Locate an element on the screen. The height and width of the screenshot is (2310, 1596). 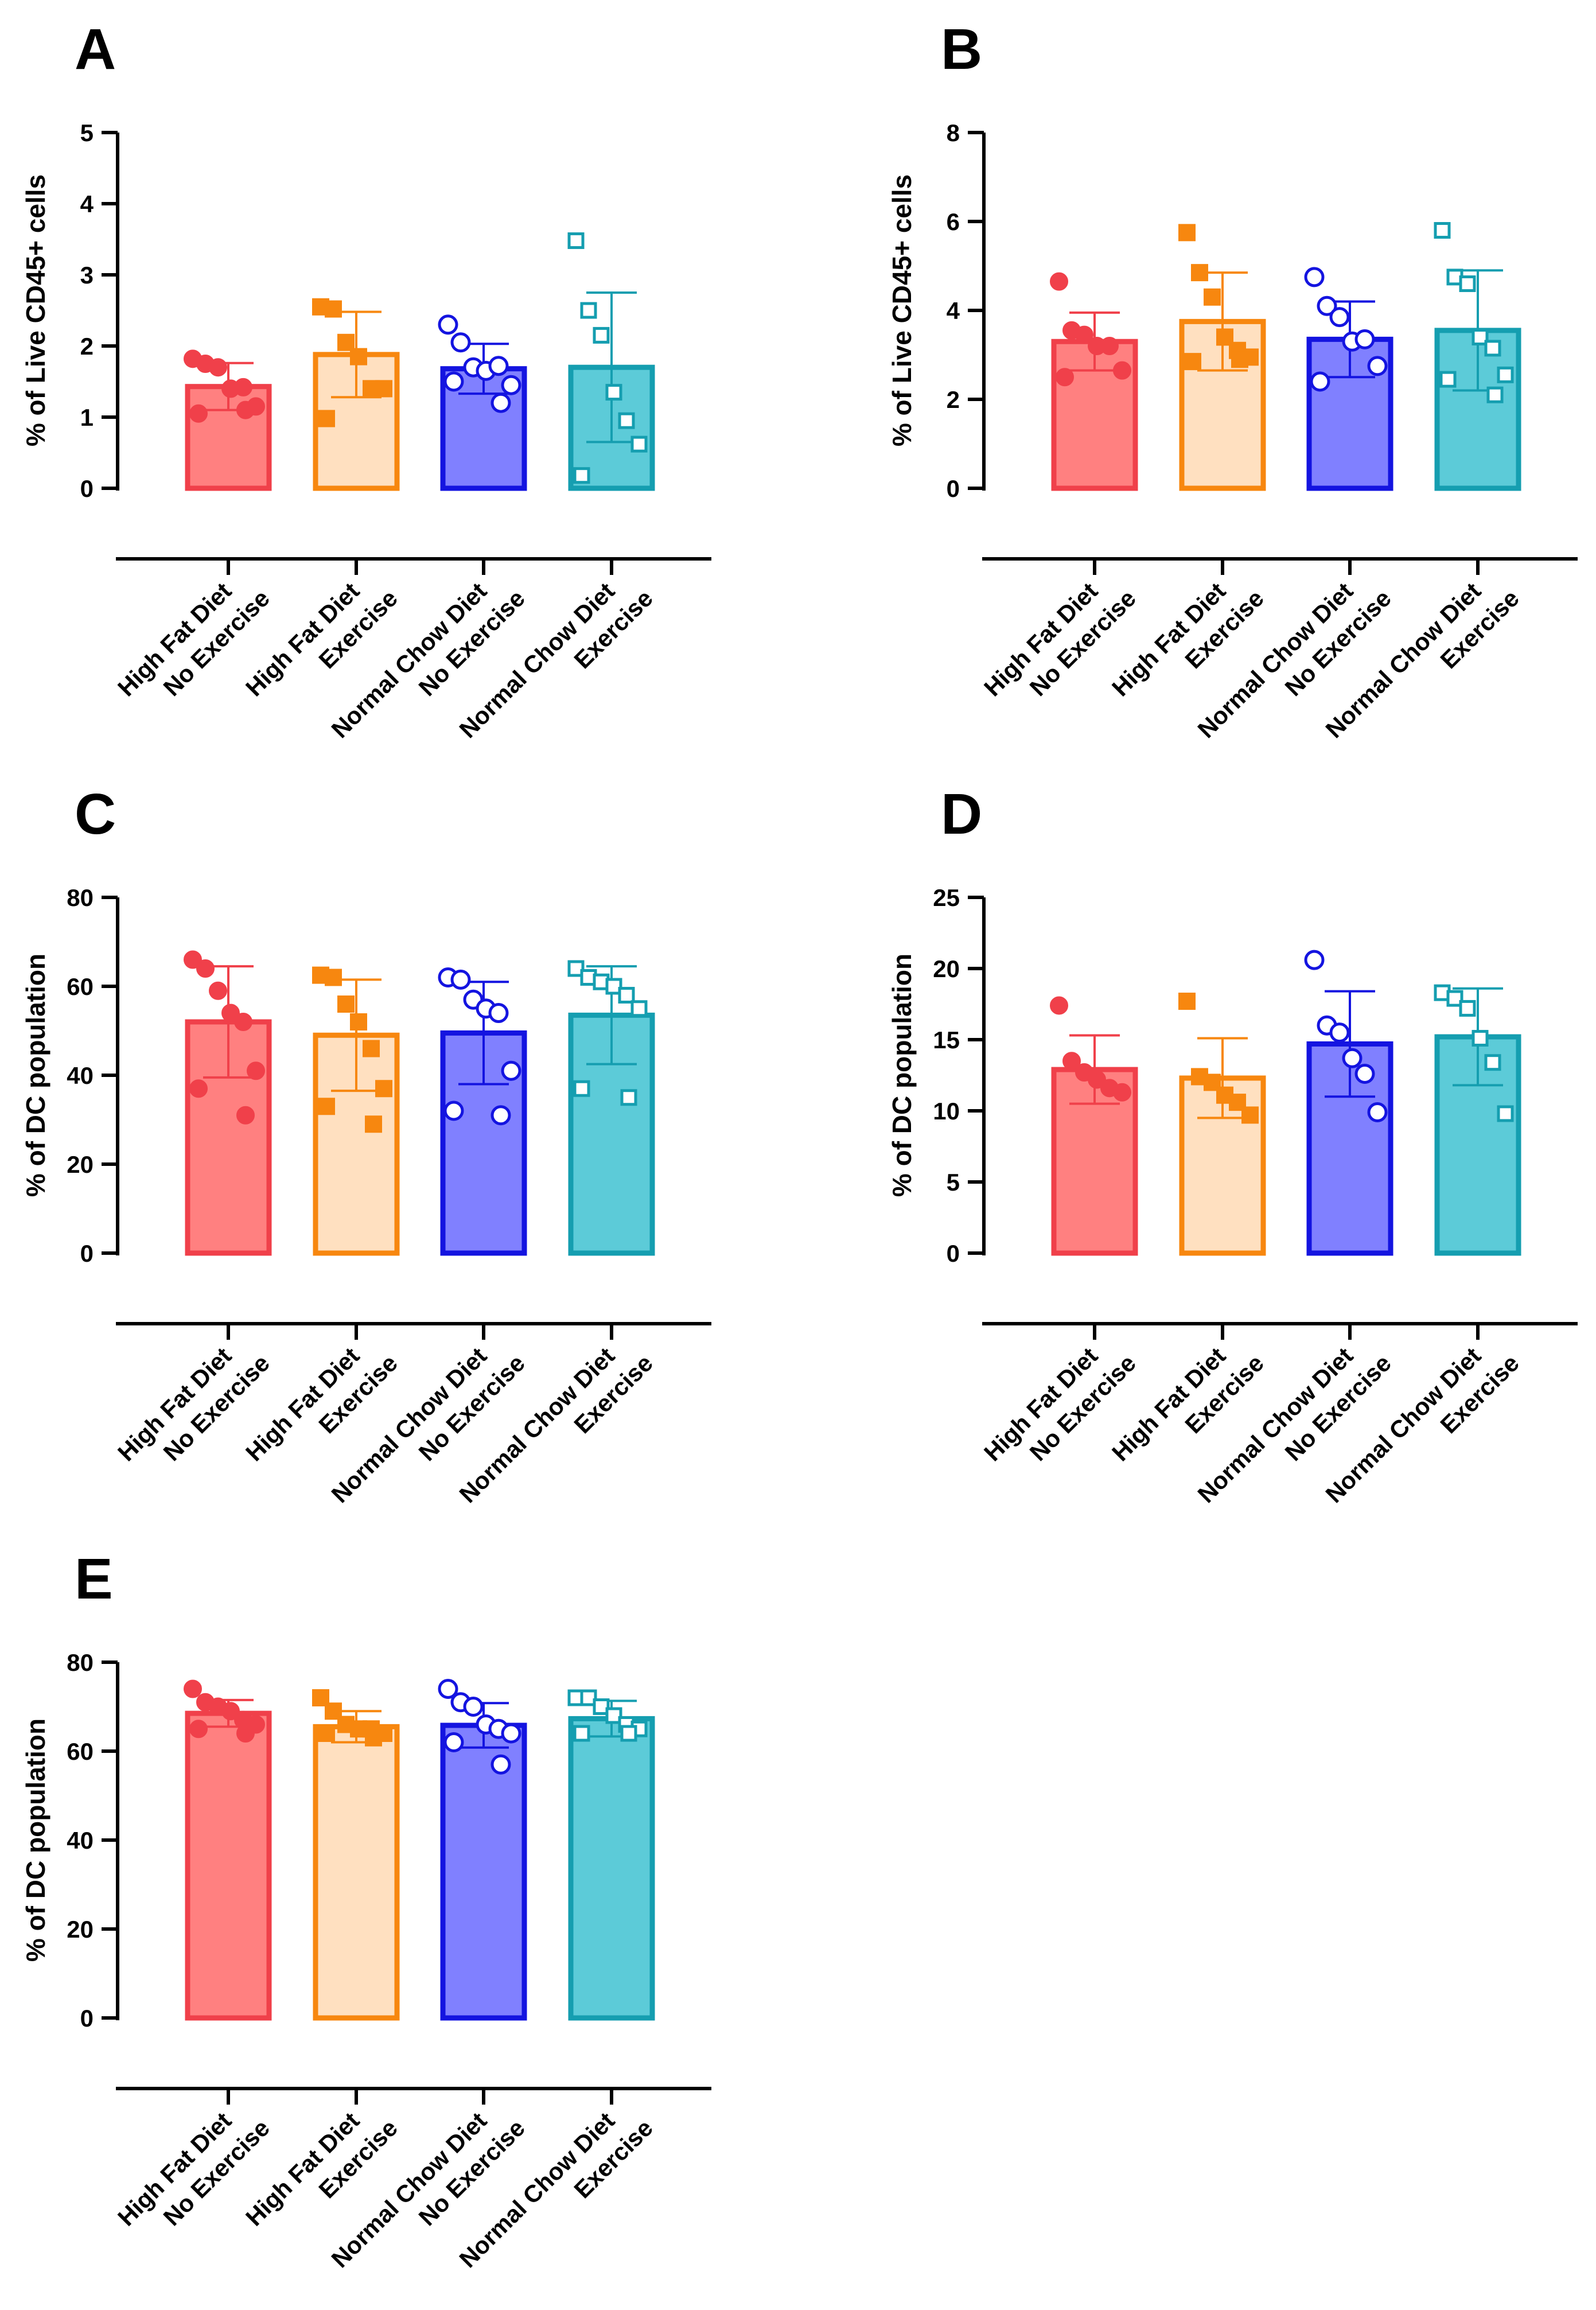
y-tick-label: 40 is located at coordinates (80, 1075).